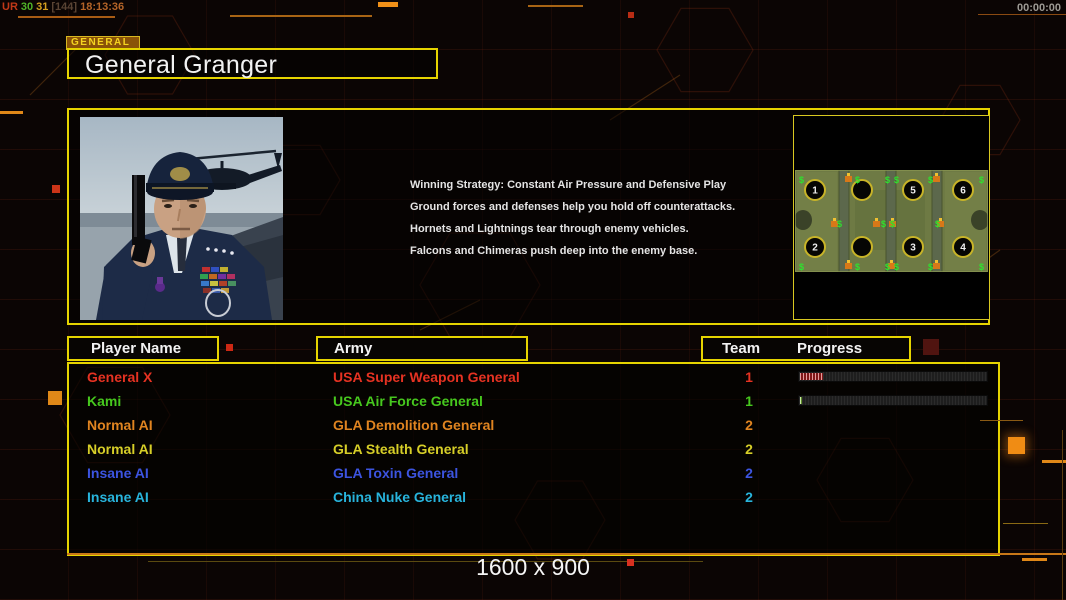  Describe the element at coordinates (422, 348) in the screenshot. I see `column-header-army: Army` at that location.